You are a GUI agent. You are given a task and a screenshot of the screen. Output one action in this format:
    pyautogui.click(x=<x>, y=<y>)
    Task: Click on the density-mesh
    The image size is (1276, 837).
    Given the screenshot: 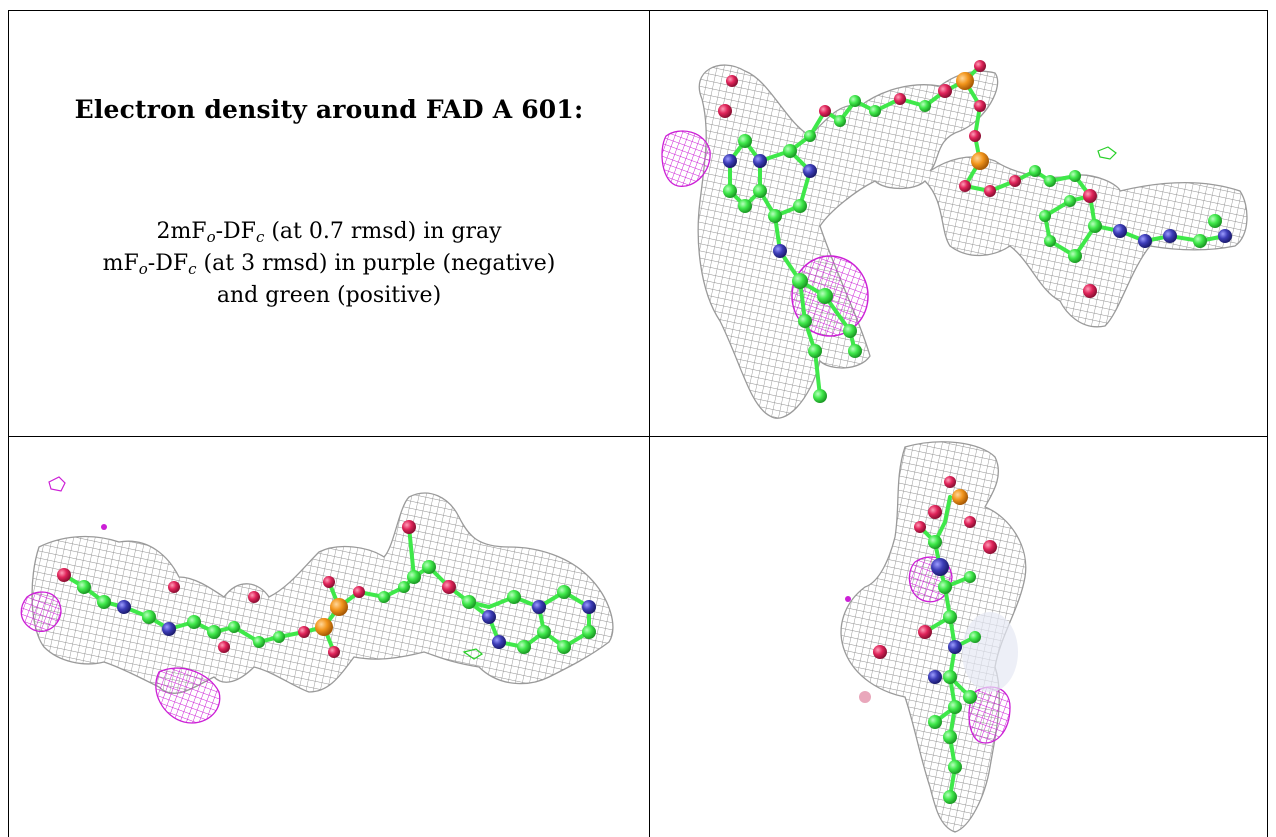 What is the action you would take?
    pyautogui.click(x=322, y=593)
    